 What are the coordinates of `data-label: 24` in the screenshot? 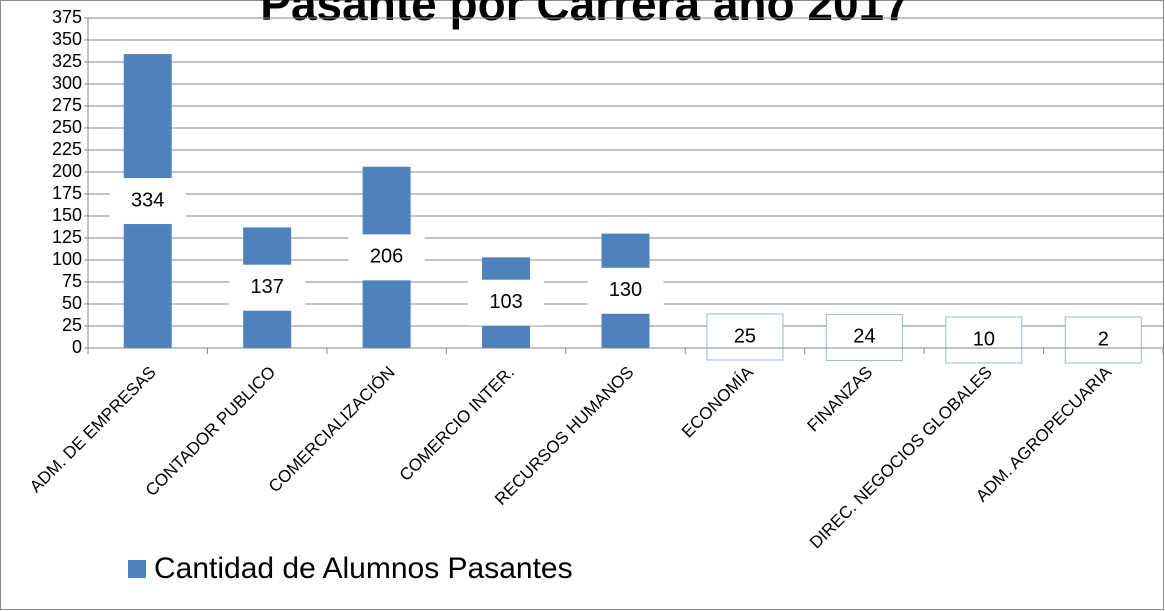 It's located at (864, 337).